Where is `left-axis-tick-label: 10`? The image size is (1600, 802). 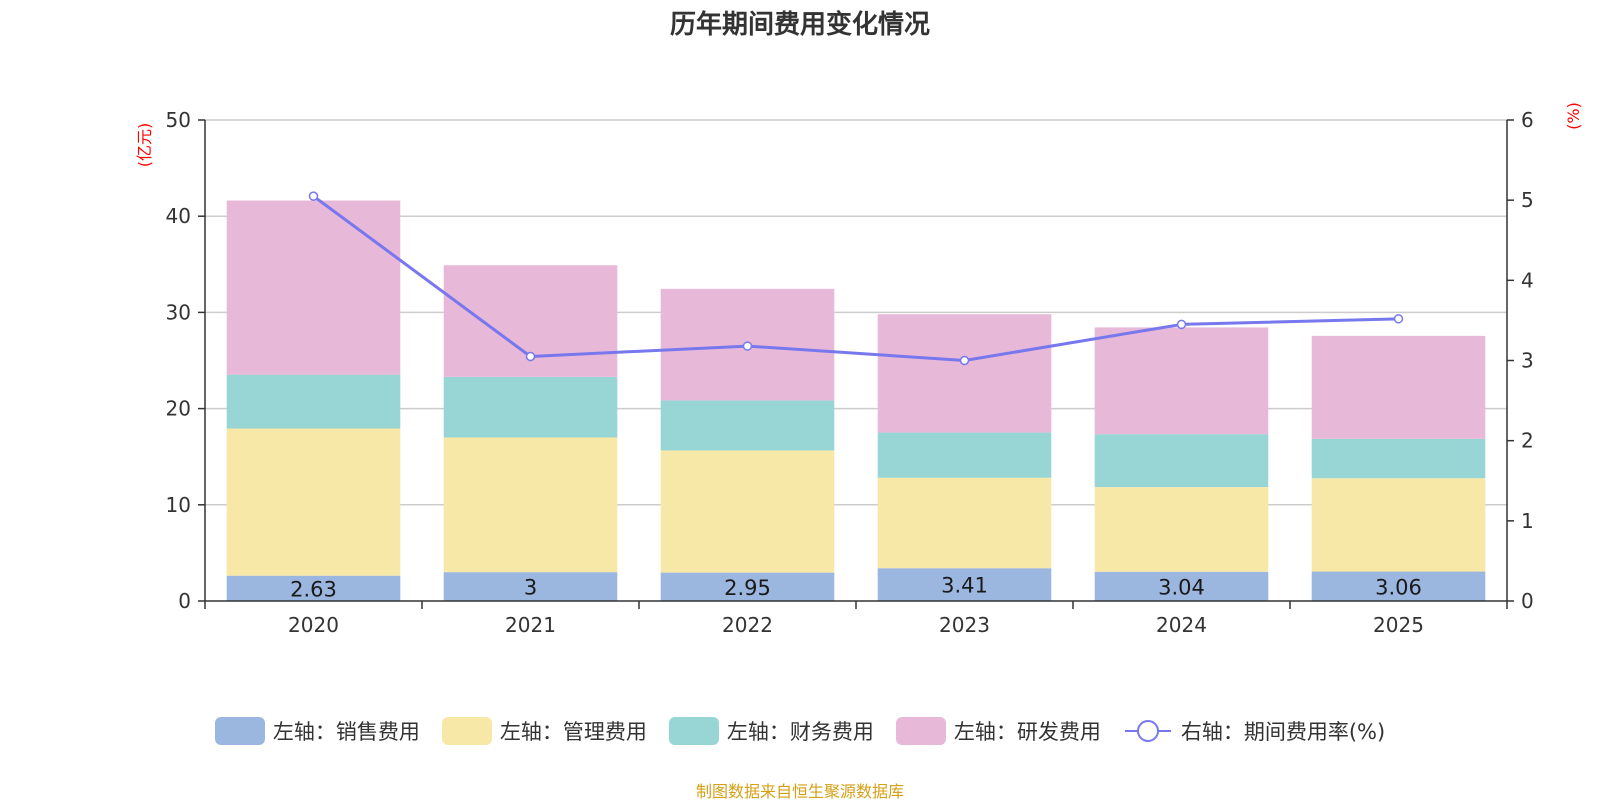 left-axis-tick-label: 10 is located at coordinates (178, 505).